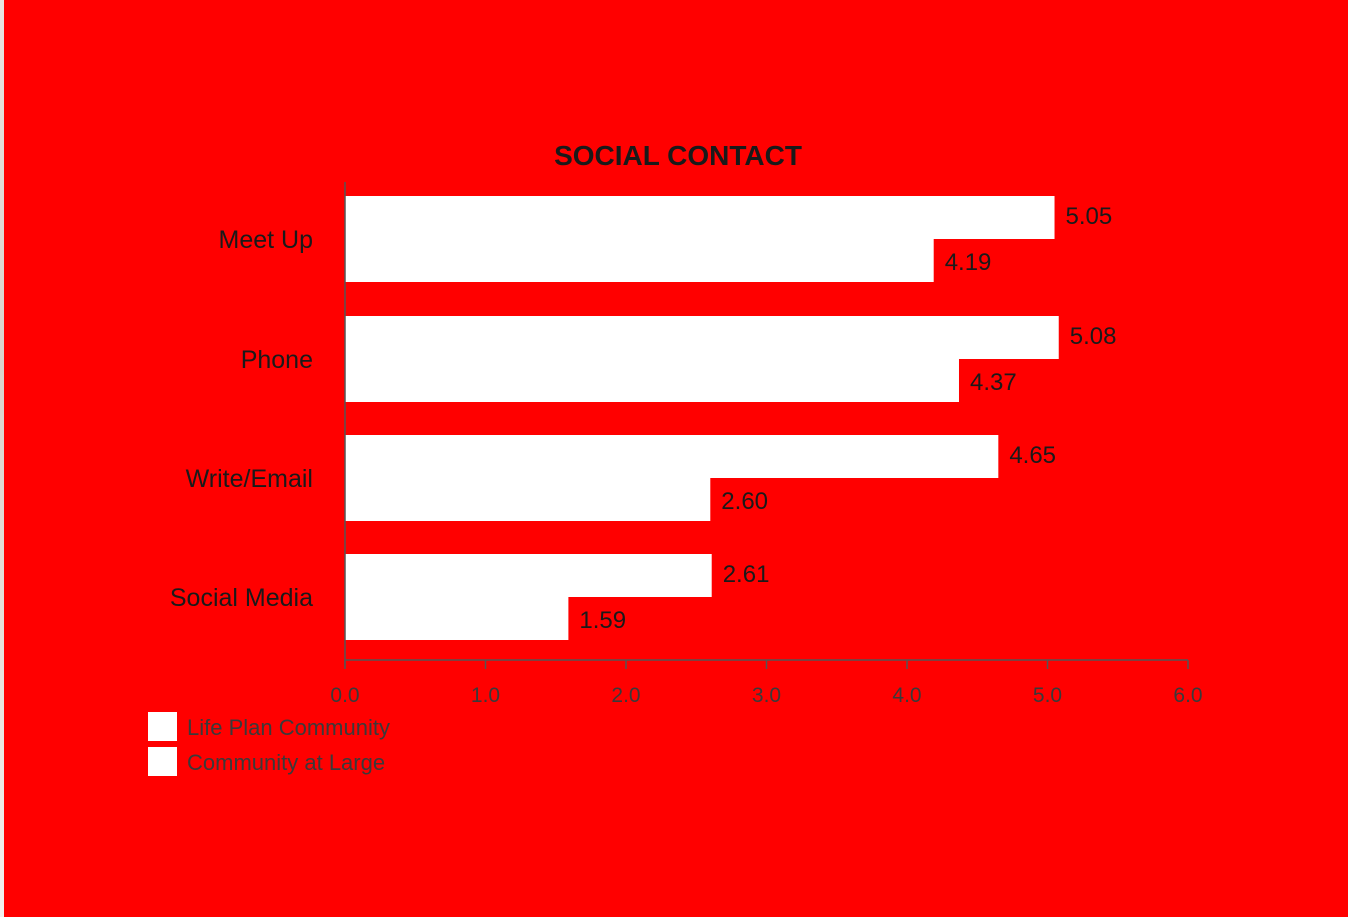  Describe the element at coordinates (602, 620) in the screenshot. I see `data-label: 1.59` at that location.